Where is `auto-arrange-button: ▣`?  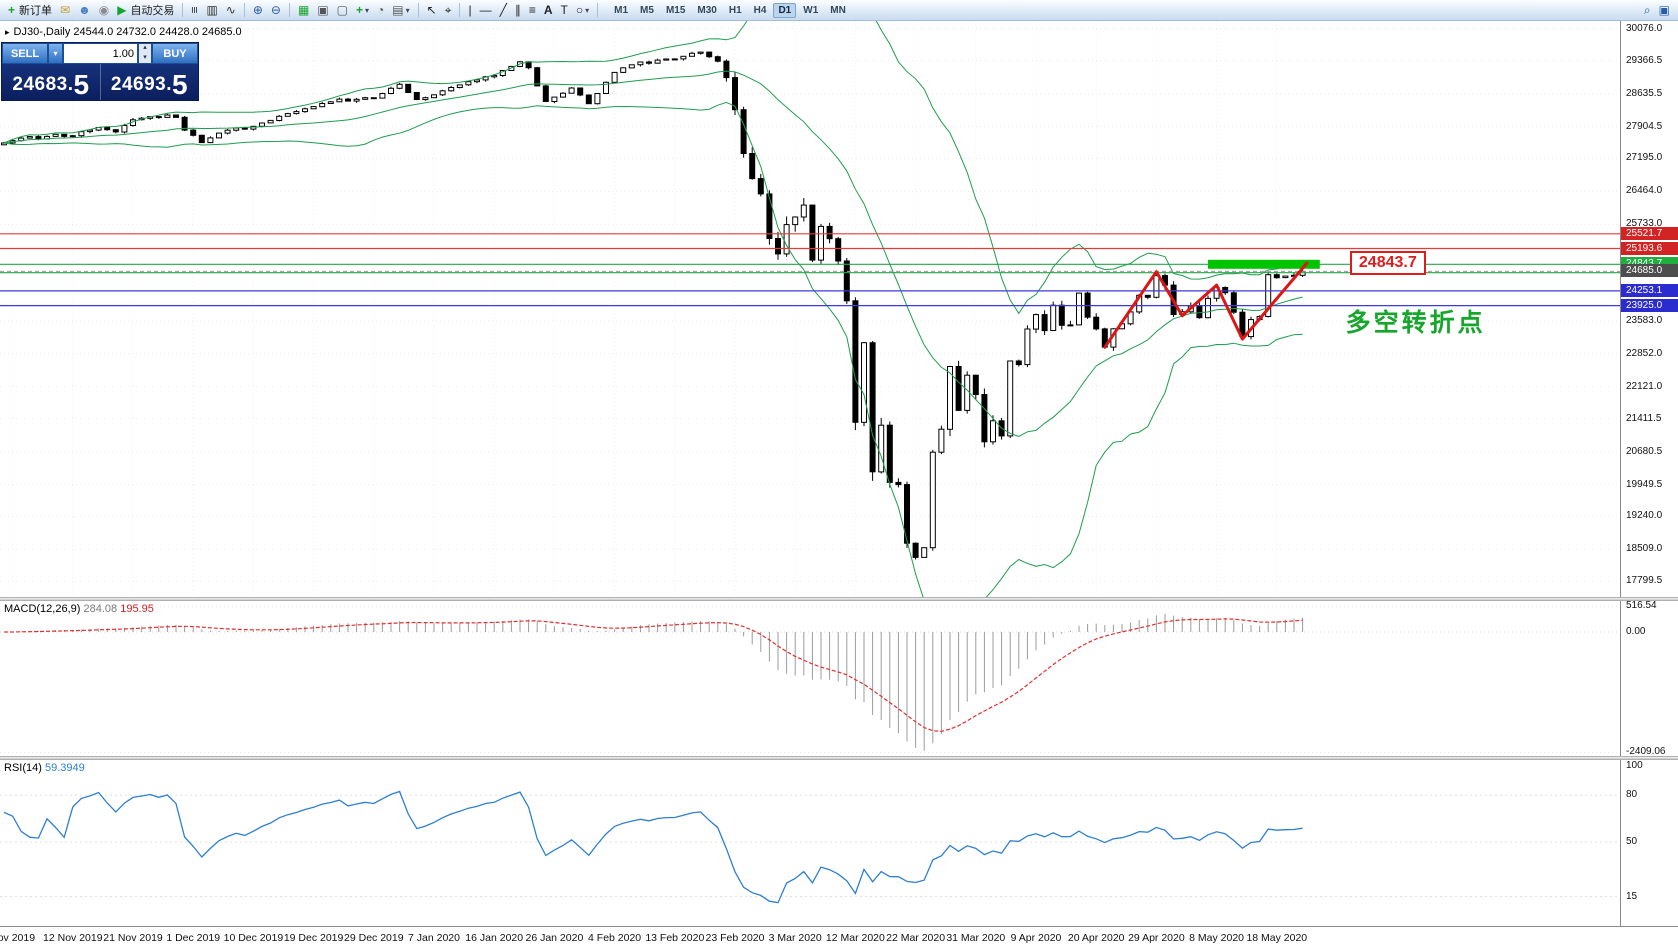
auto-arrange-button: ▣ is located at coordinates (322, 10).